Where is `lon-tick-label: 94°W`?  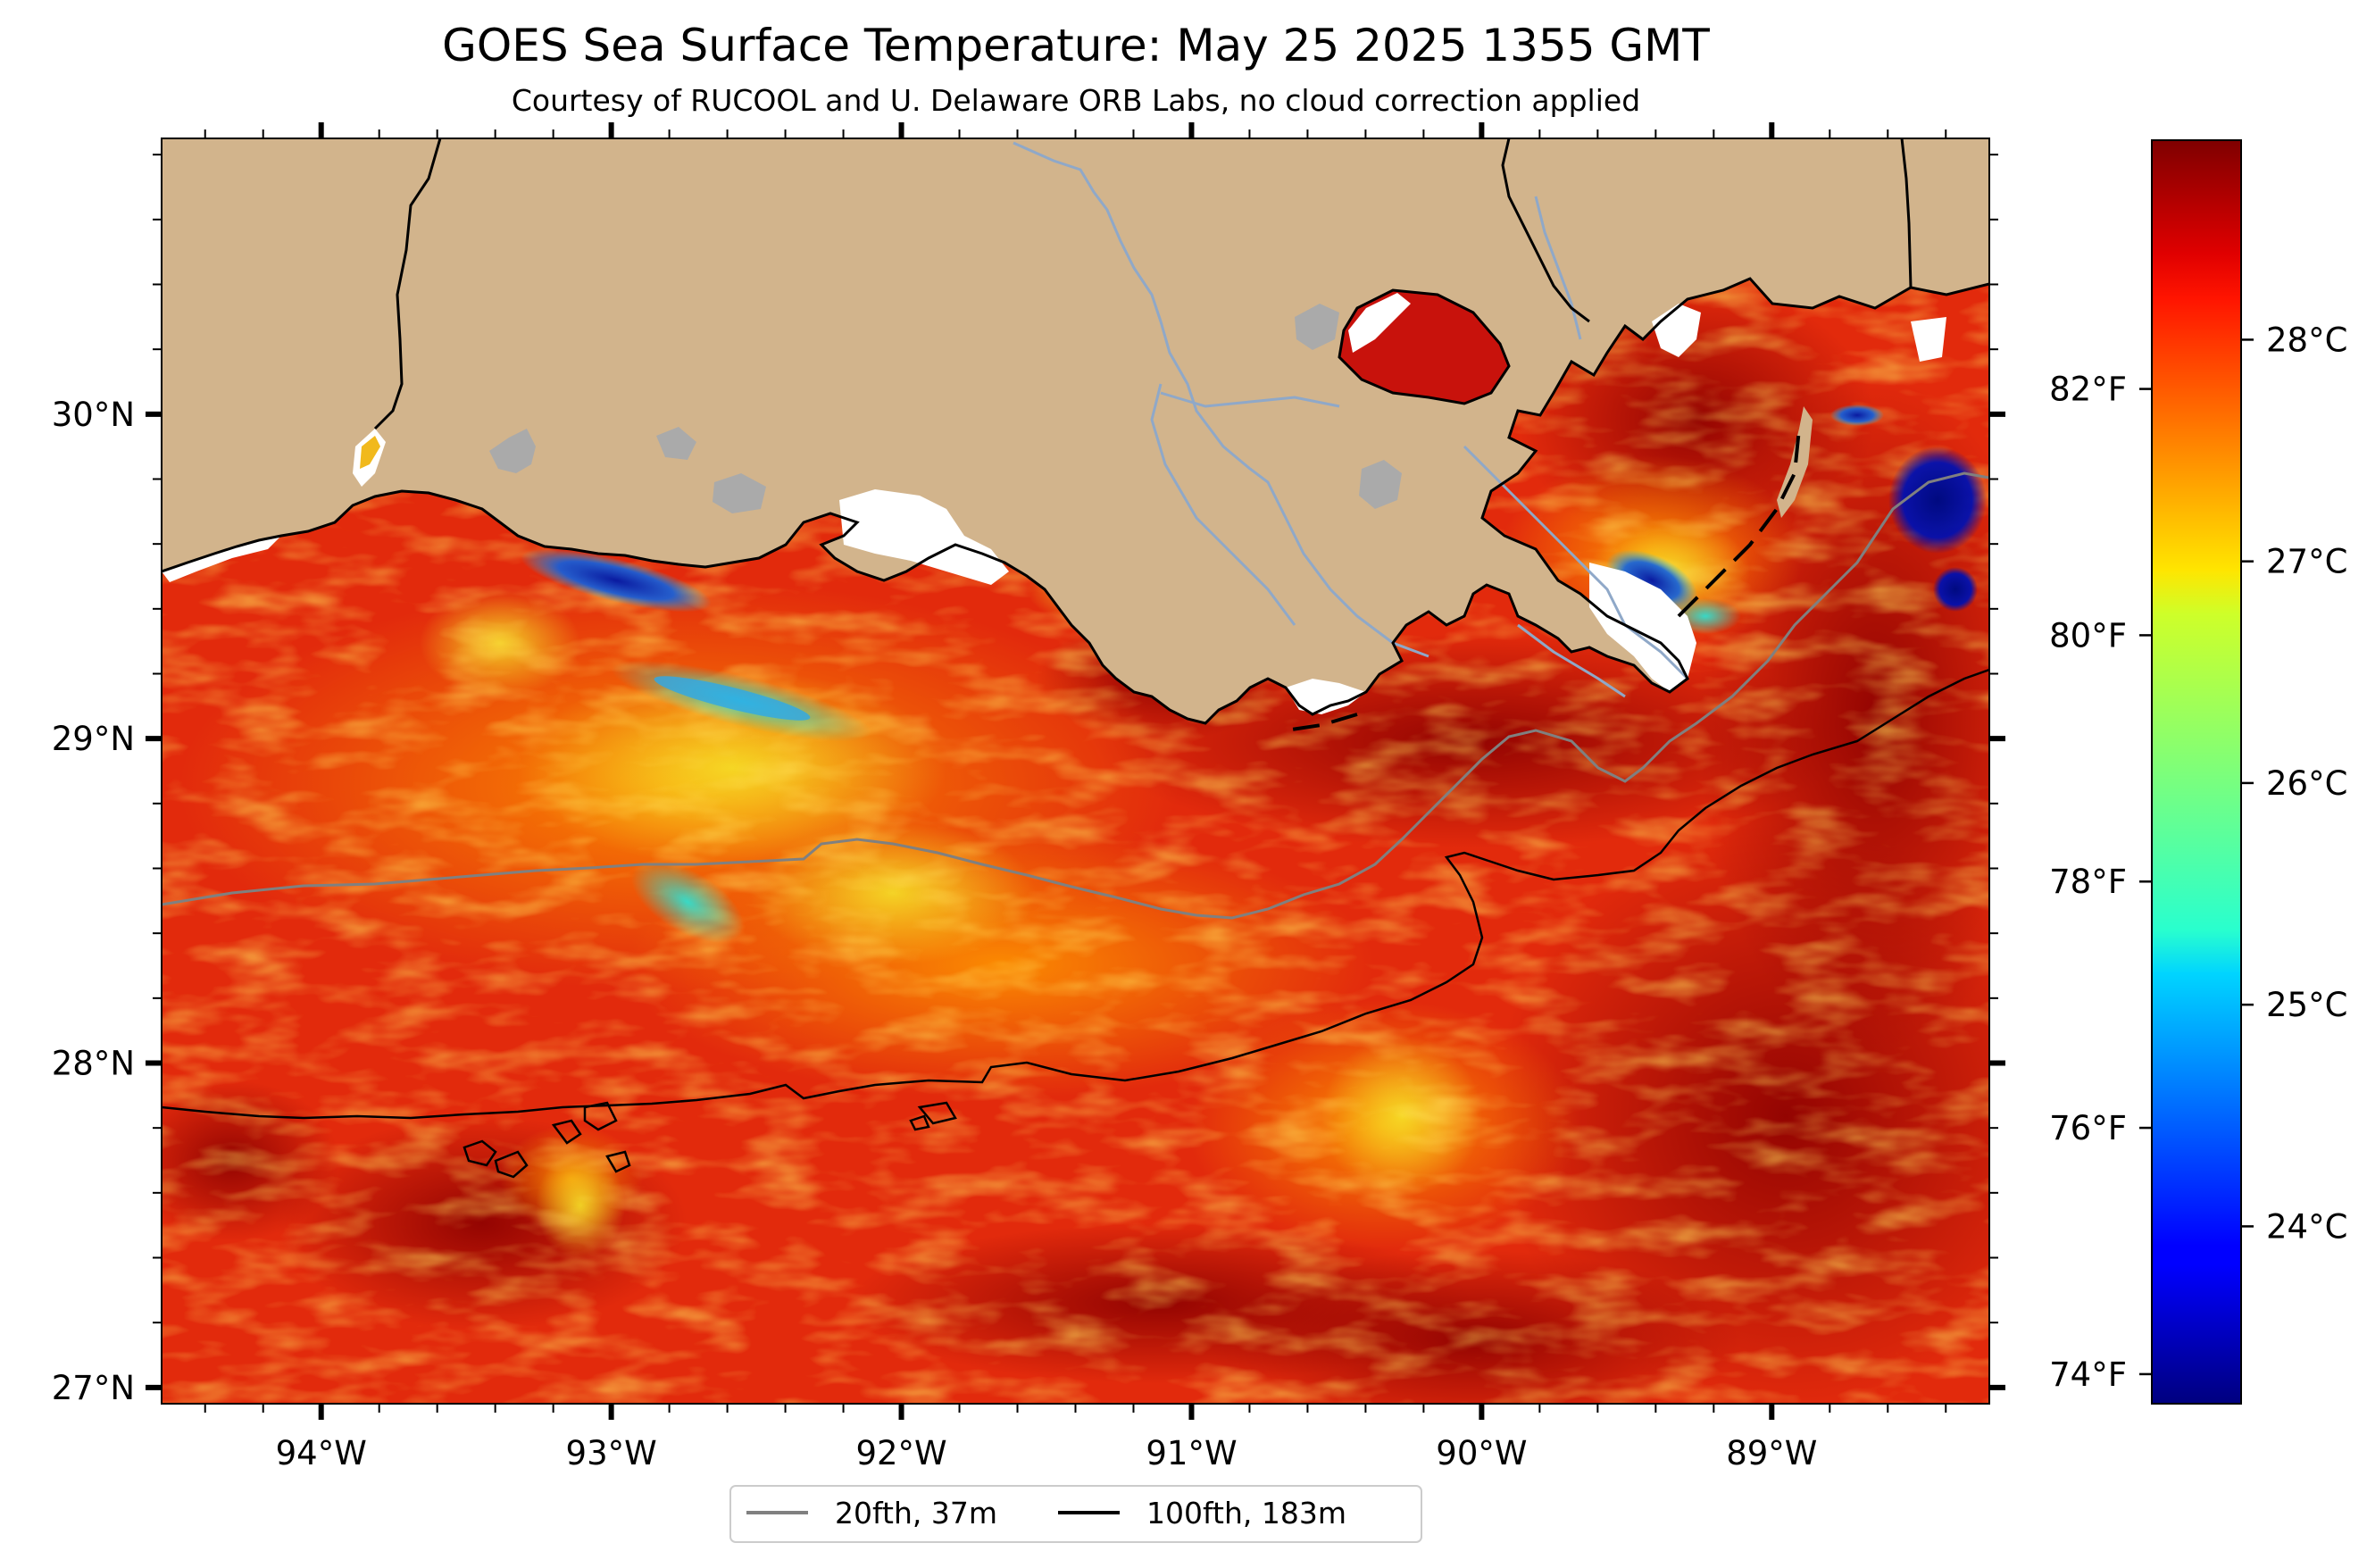 lon-tick-label: 94°W is located at coordinates (321, 1453).